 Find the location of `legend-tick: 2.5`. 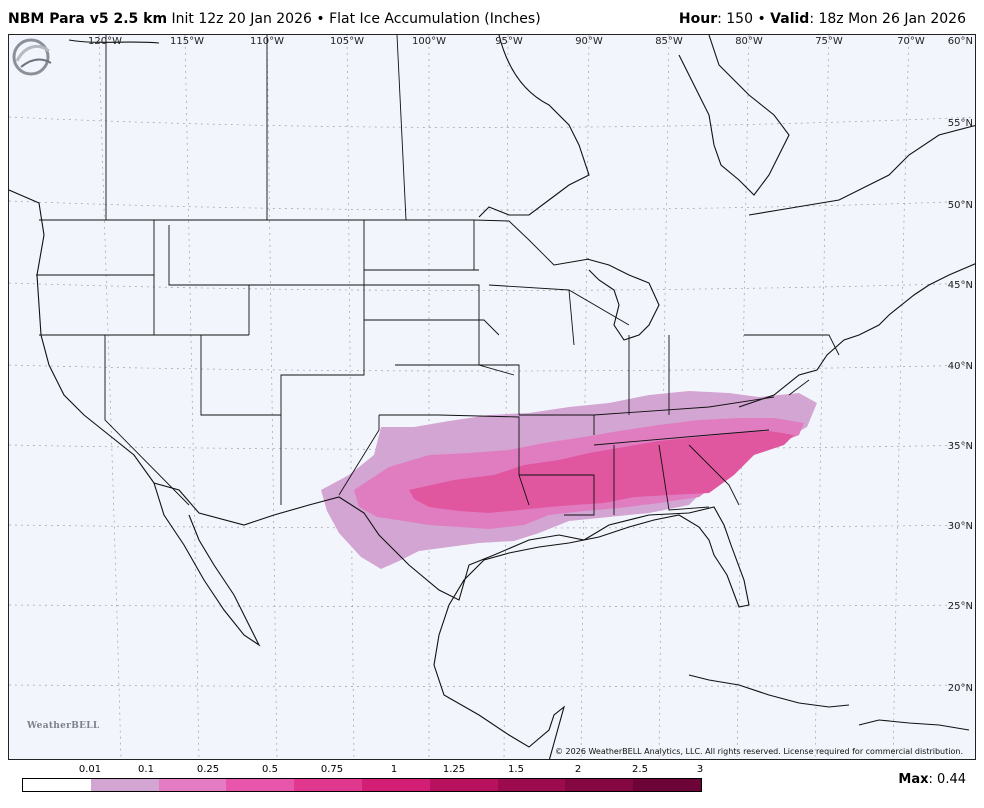

legend-tick: 2.5 is located at coordinates (640, 769).